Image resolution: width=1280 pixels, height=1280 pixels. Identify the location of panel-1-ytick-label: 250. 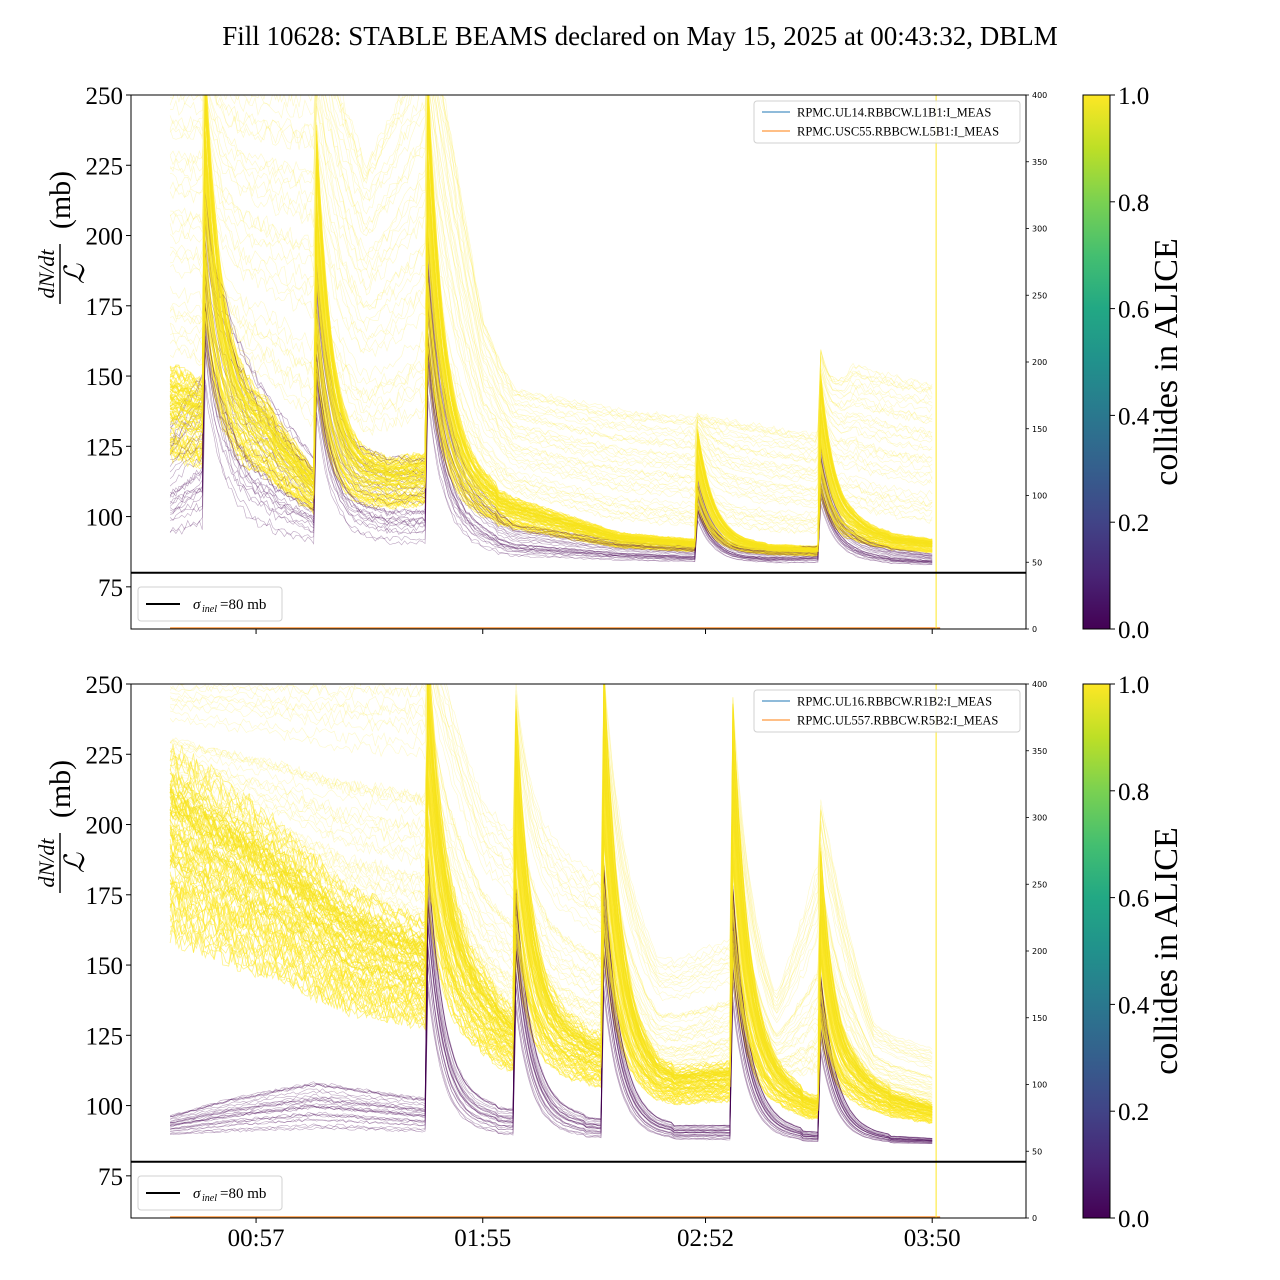
(105, 96).